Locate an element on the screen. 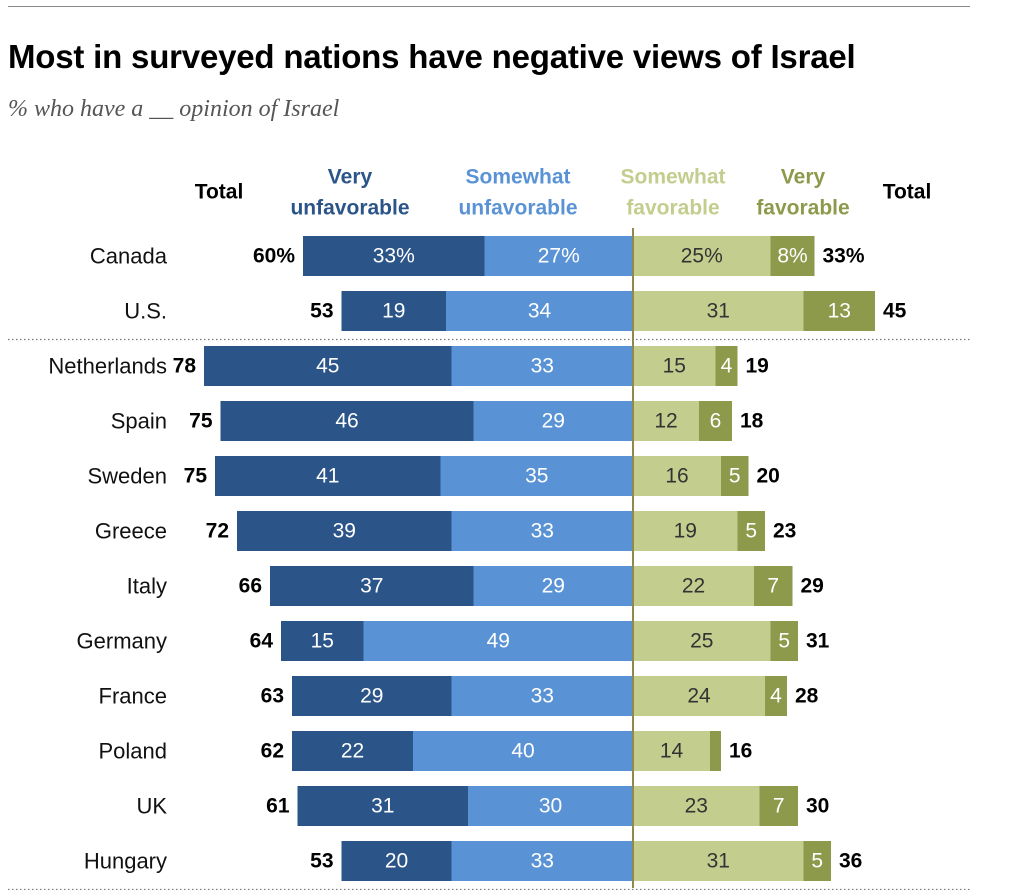  header-total-left: Total is located at coordinates (219, 192).